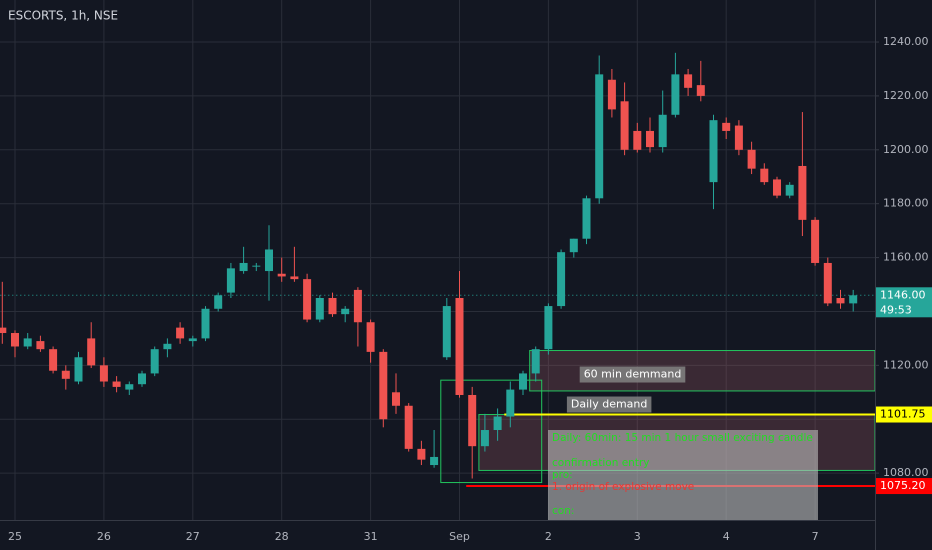 The width and height of the screenshot is (932, 550). I want to click on price-label: 1075.20, so click(903, 485).